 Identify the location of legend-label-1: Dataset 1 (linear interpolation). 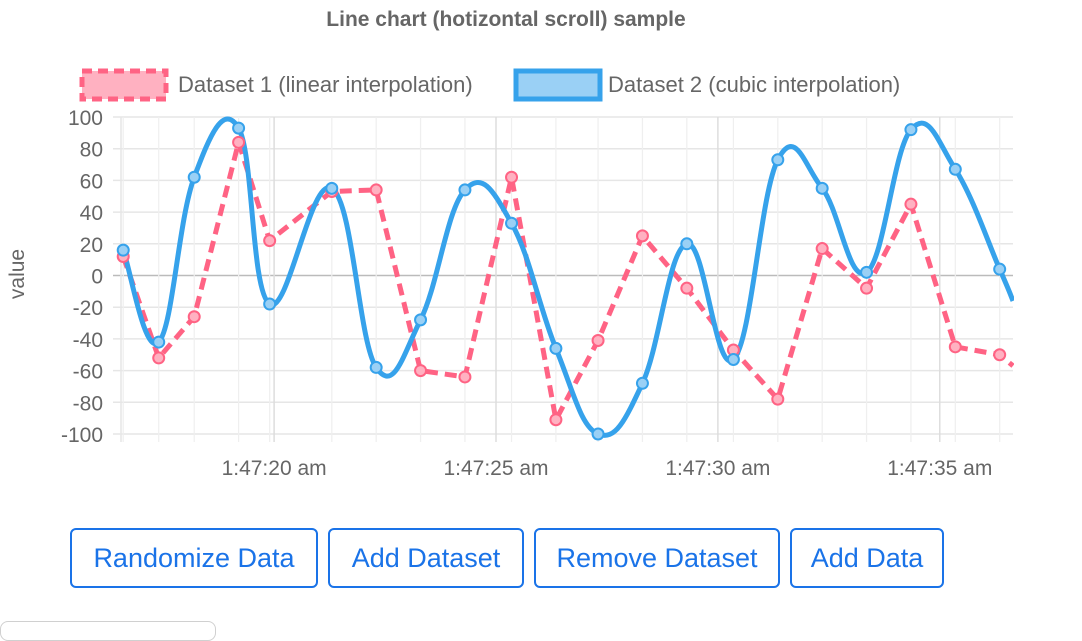
(325, 84).